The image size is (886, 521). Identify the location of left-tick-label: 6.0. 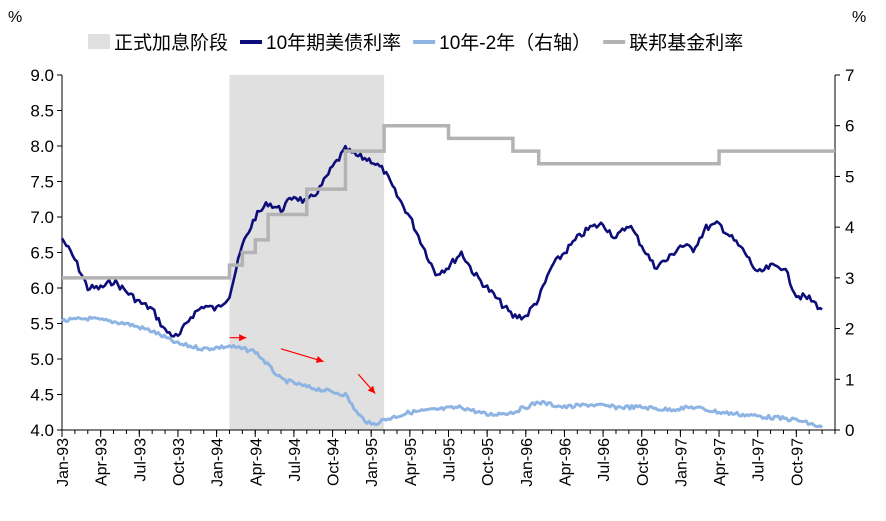
(42, 288).